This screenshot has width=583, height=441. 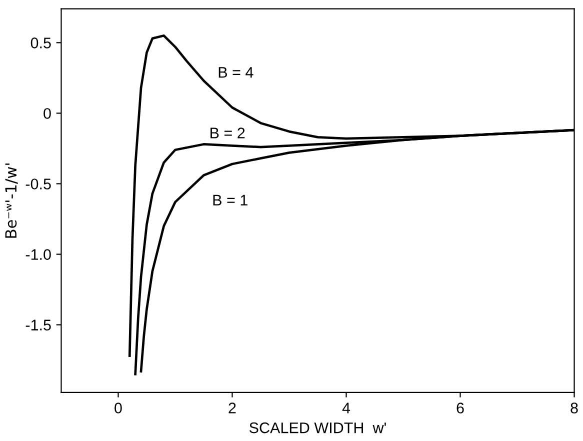 What do you see at coordinates (11, 201) in the screenshot?
I see `y-axis-title: Be⁻ʷ'-1/w'` at bounding box center [11, 201].